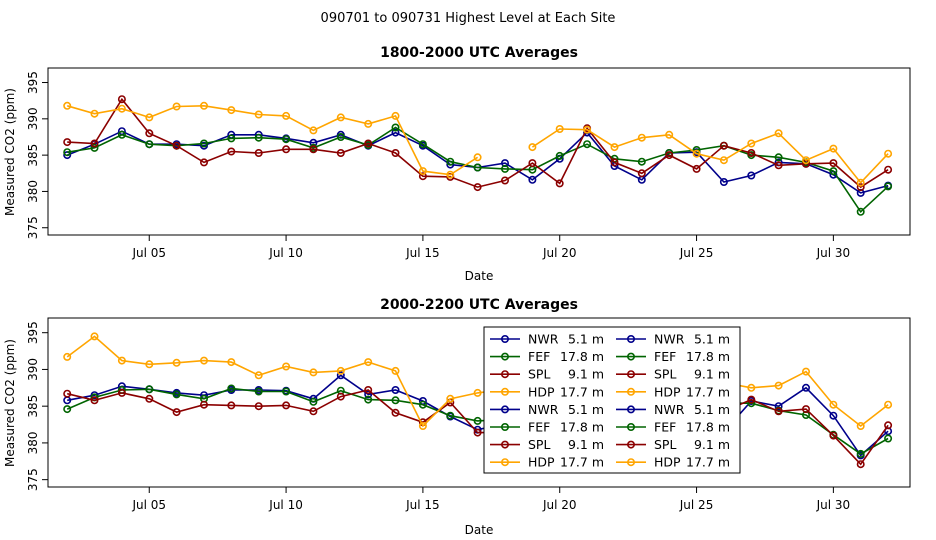 The height and width of the screenshot is (540, 936). Describe the element at coordinates (612, 400) in the screenshot. I see `legend-box` at that location.